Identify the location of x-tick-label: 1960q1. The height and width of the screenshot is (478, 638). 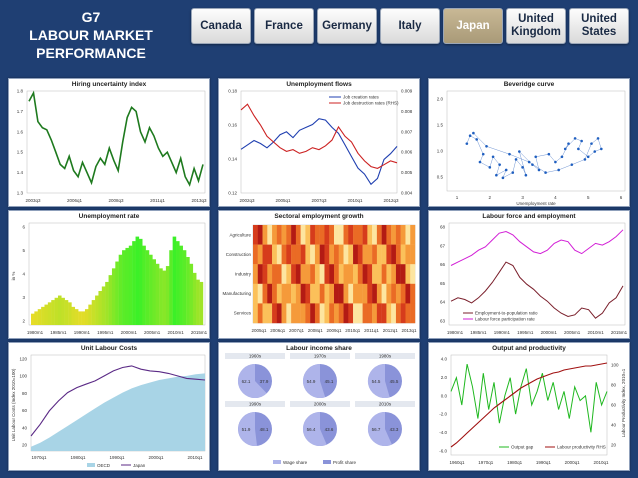
(457, 462).